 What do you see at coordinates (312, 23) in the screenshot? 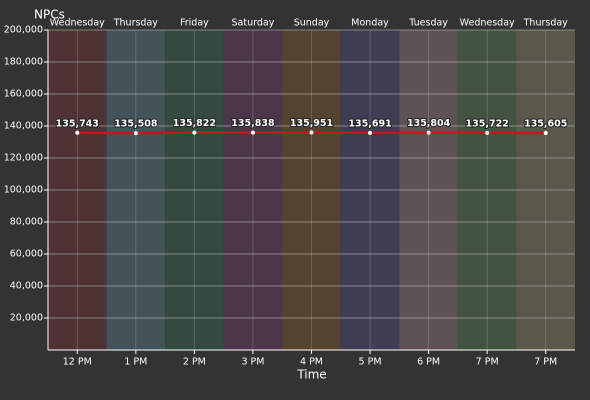
I see `day-label: Sunday` at bounding box center [312, 23].